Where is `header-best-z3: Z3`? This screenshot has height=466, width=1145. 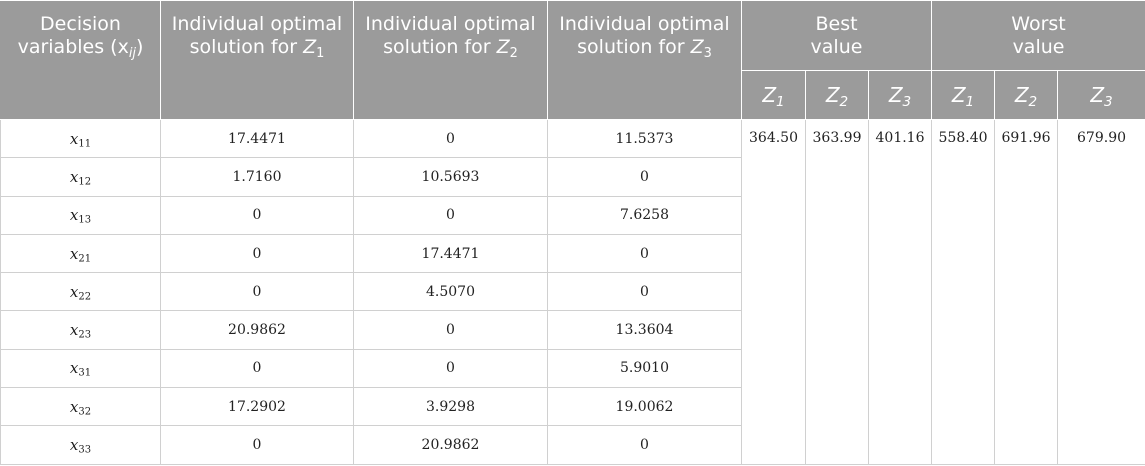 header-best-z3: Z3 is located at coordinates (900, 95).